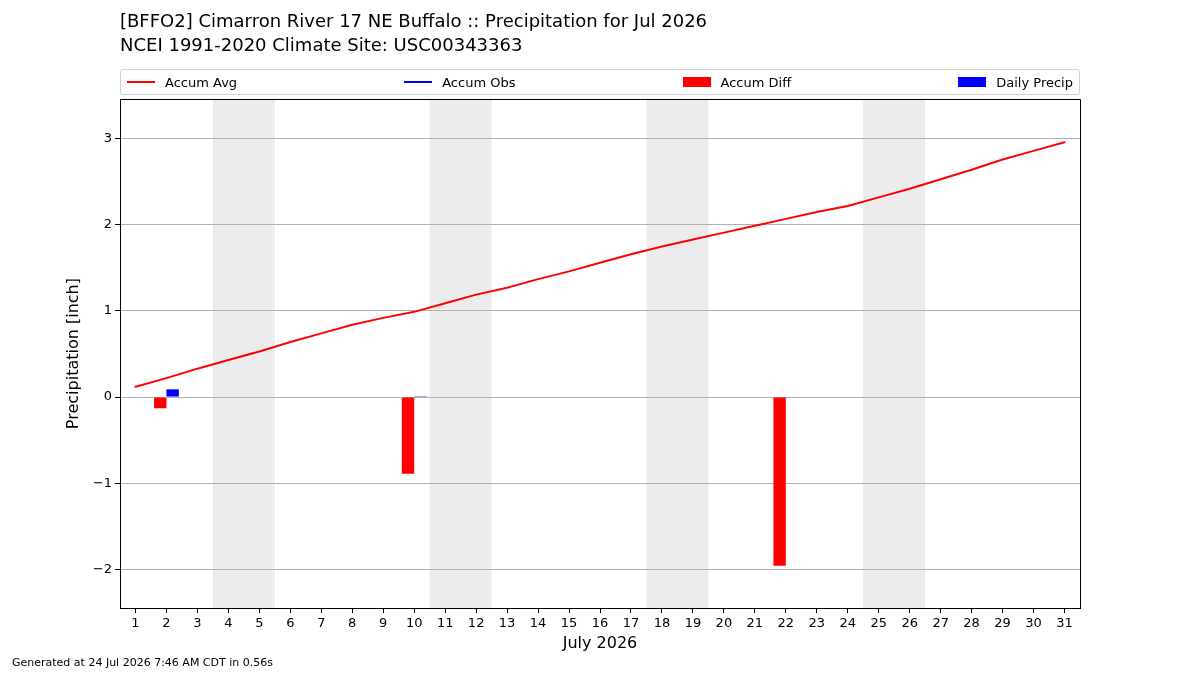 The width and height of the screenshot is (1200, 675). What do you see at coordinates (383, 623) in the screenshot?
I see `x-tick-label: 9` at bounding box center [383, 623].